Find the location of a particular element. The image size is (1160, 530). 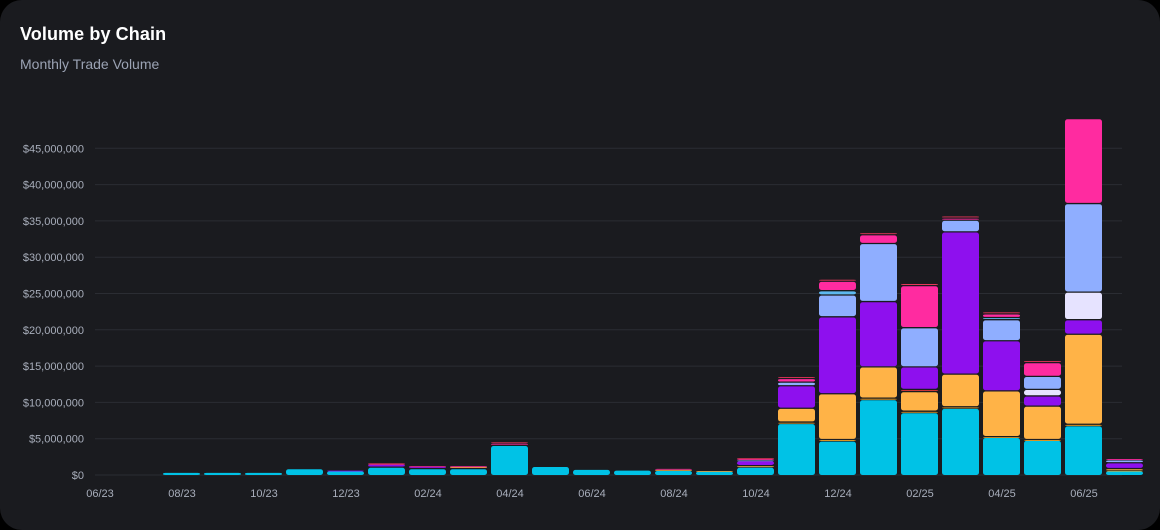

x-tick-label: 08/23 is located at coordinates (182, 494).